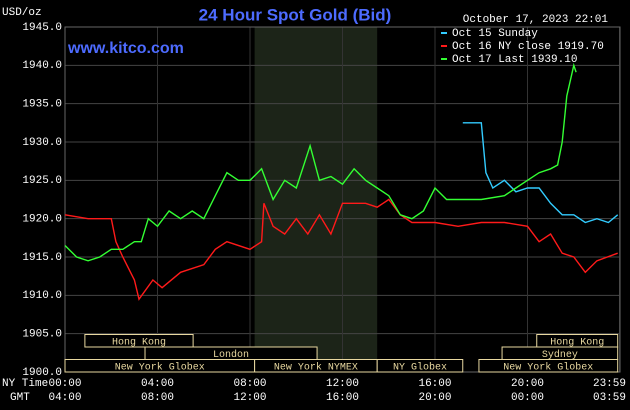 The height and width of the screenshot is (410, 630). What do you see at coordinates (64, 398) in the screenshot?
I see `x2-tick-label: 04:00` at bounding box center [64, 398].